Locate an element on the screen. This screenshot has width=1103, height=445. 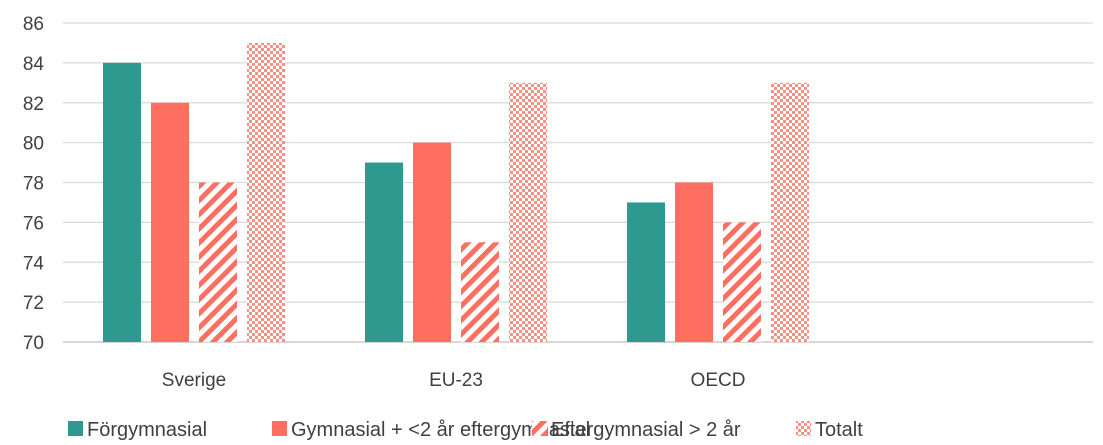
legend-label: Gymnasial + <2 år eftergymnasial is located at coordinates (440, 430).